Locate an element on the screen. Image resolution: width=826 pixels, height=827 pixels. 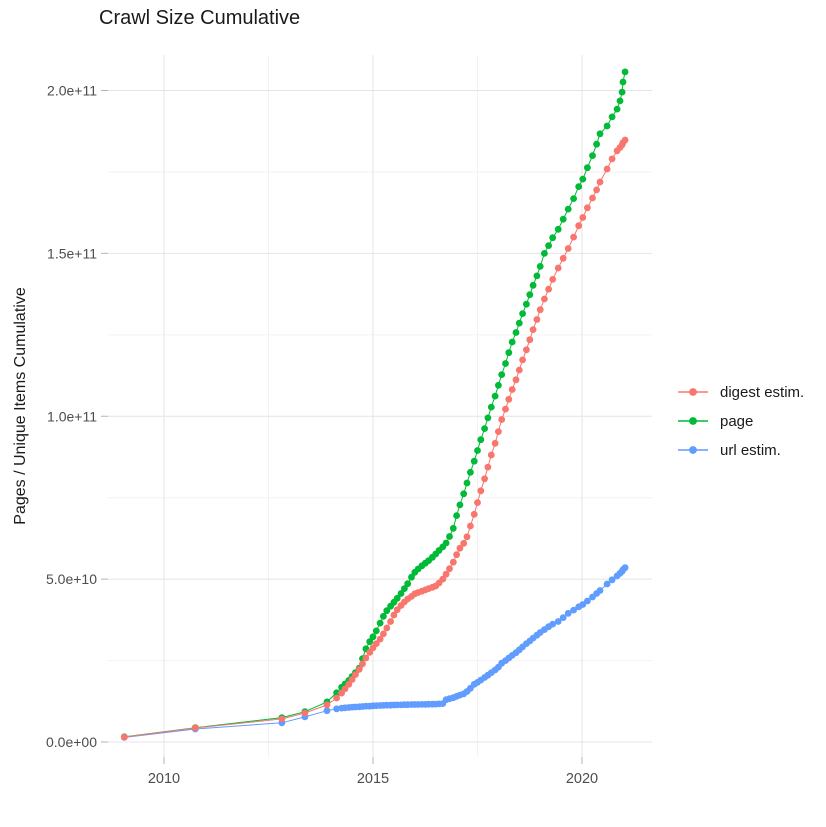
legend-key-point is located at coordinates (693, 421).